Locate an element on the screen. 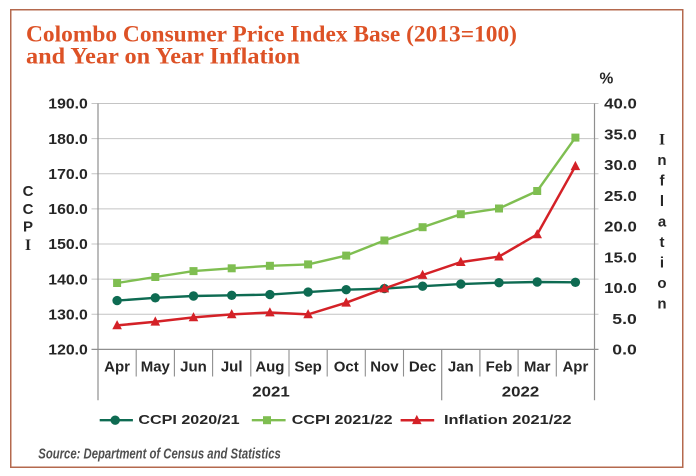  svg-text: CCPI 2021/22 is located at coordinates (342, 419).